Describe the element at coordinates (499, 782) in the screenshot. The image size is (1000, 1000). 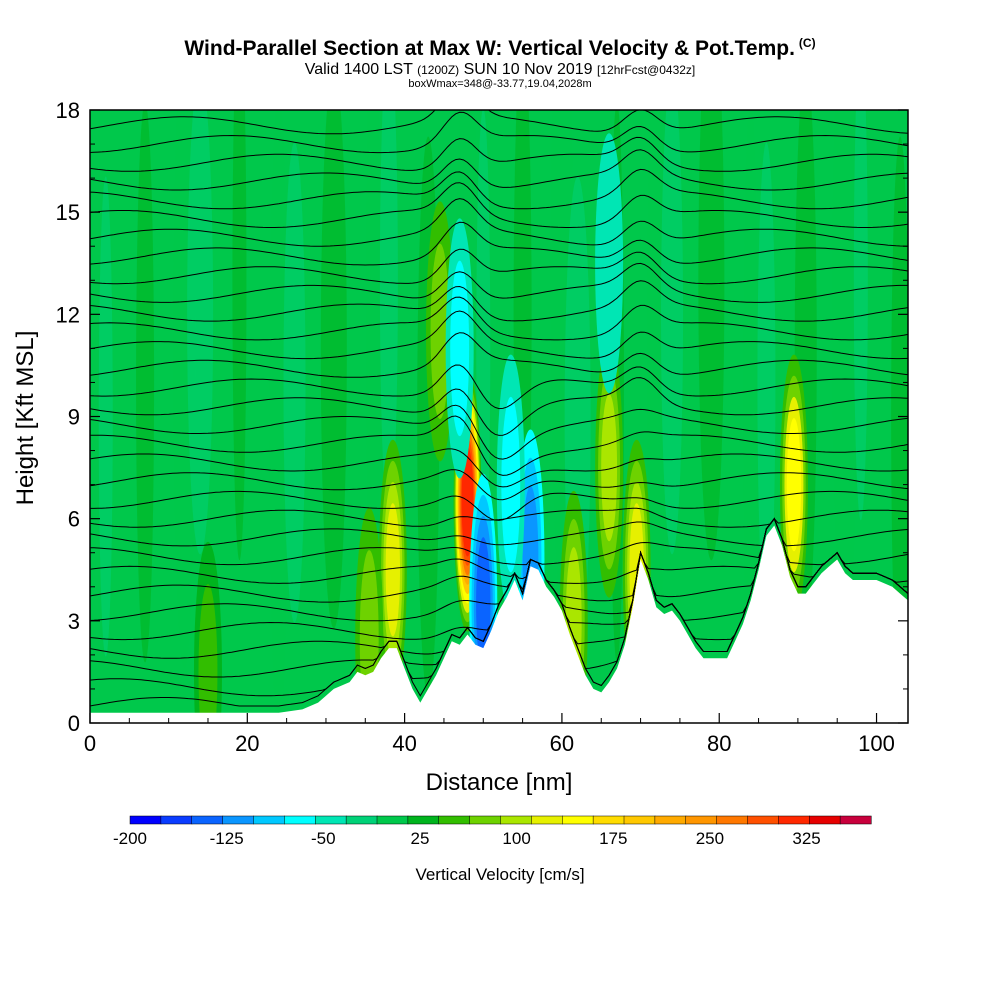
I see `x-axis-label: Distance [nm]` at that location.